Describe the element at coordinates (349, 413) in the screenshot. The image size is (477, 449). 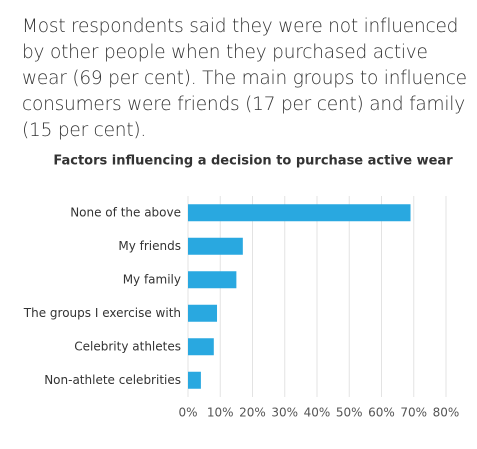
I see `x-tick-label: 50%` at that location.